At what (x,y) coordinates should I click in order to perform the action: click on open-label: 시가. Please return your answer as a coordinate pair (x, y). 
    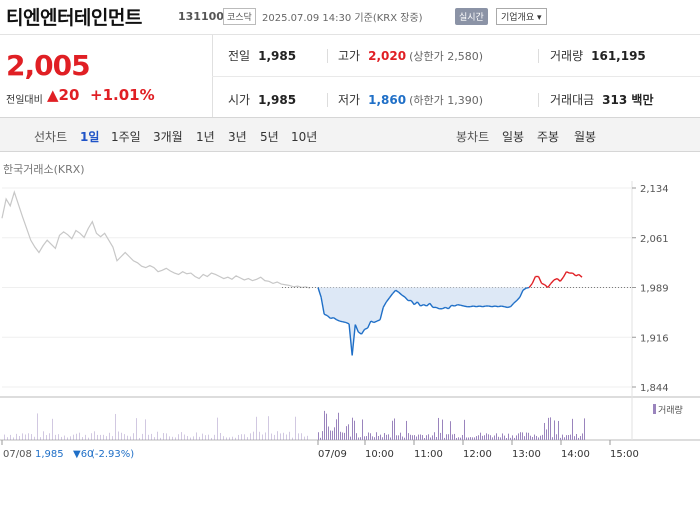
    Looking at the image, I should click on (239, 100).